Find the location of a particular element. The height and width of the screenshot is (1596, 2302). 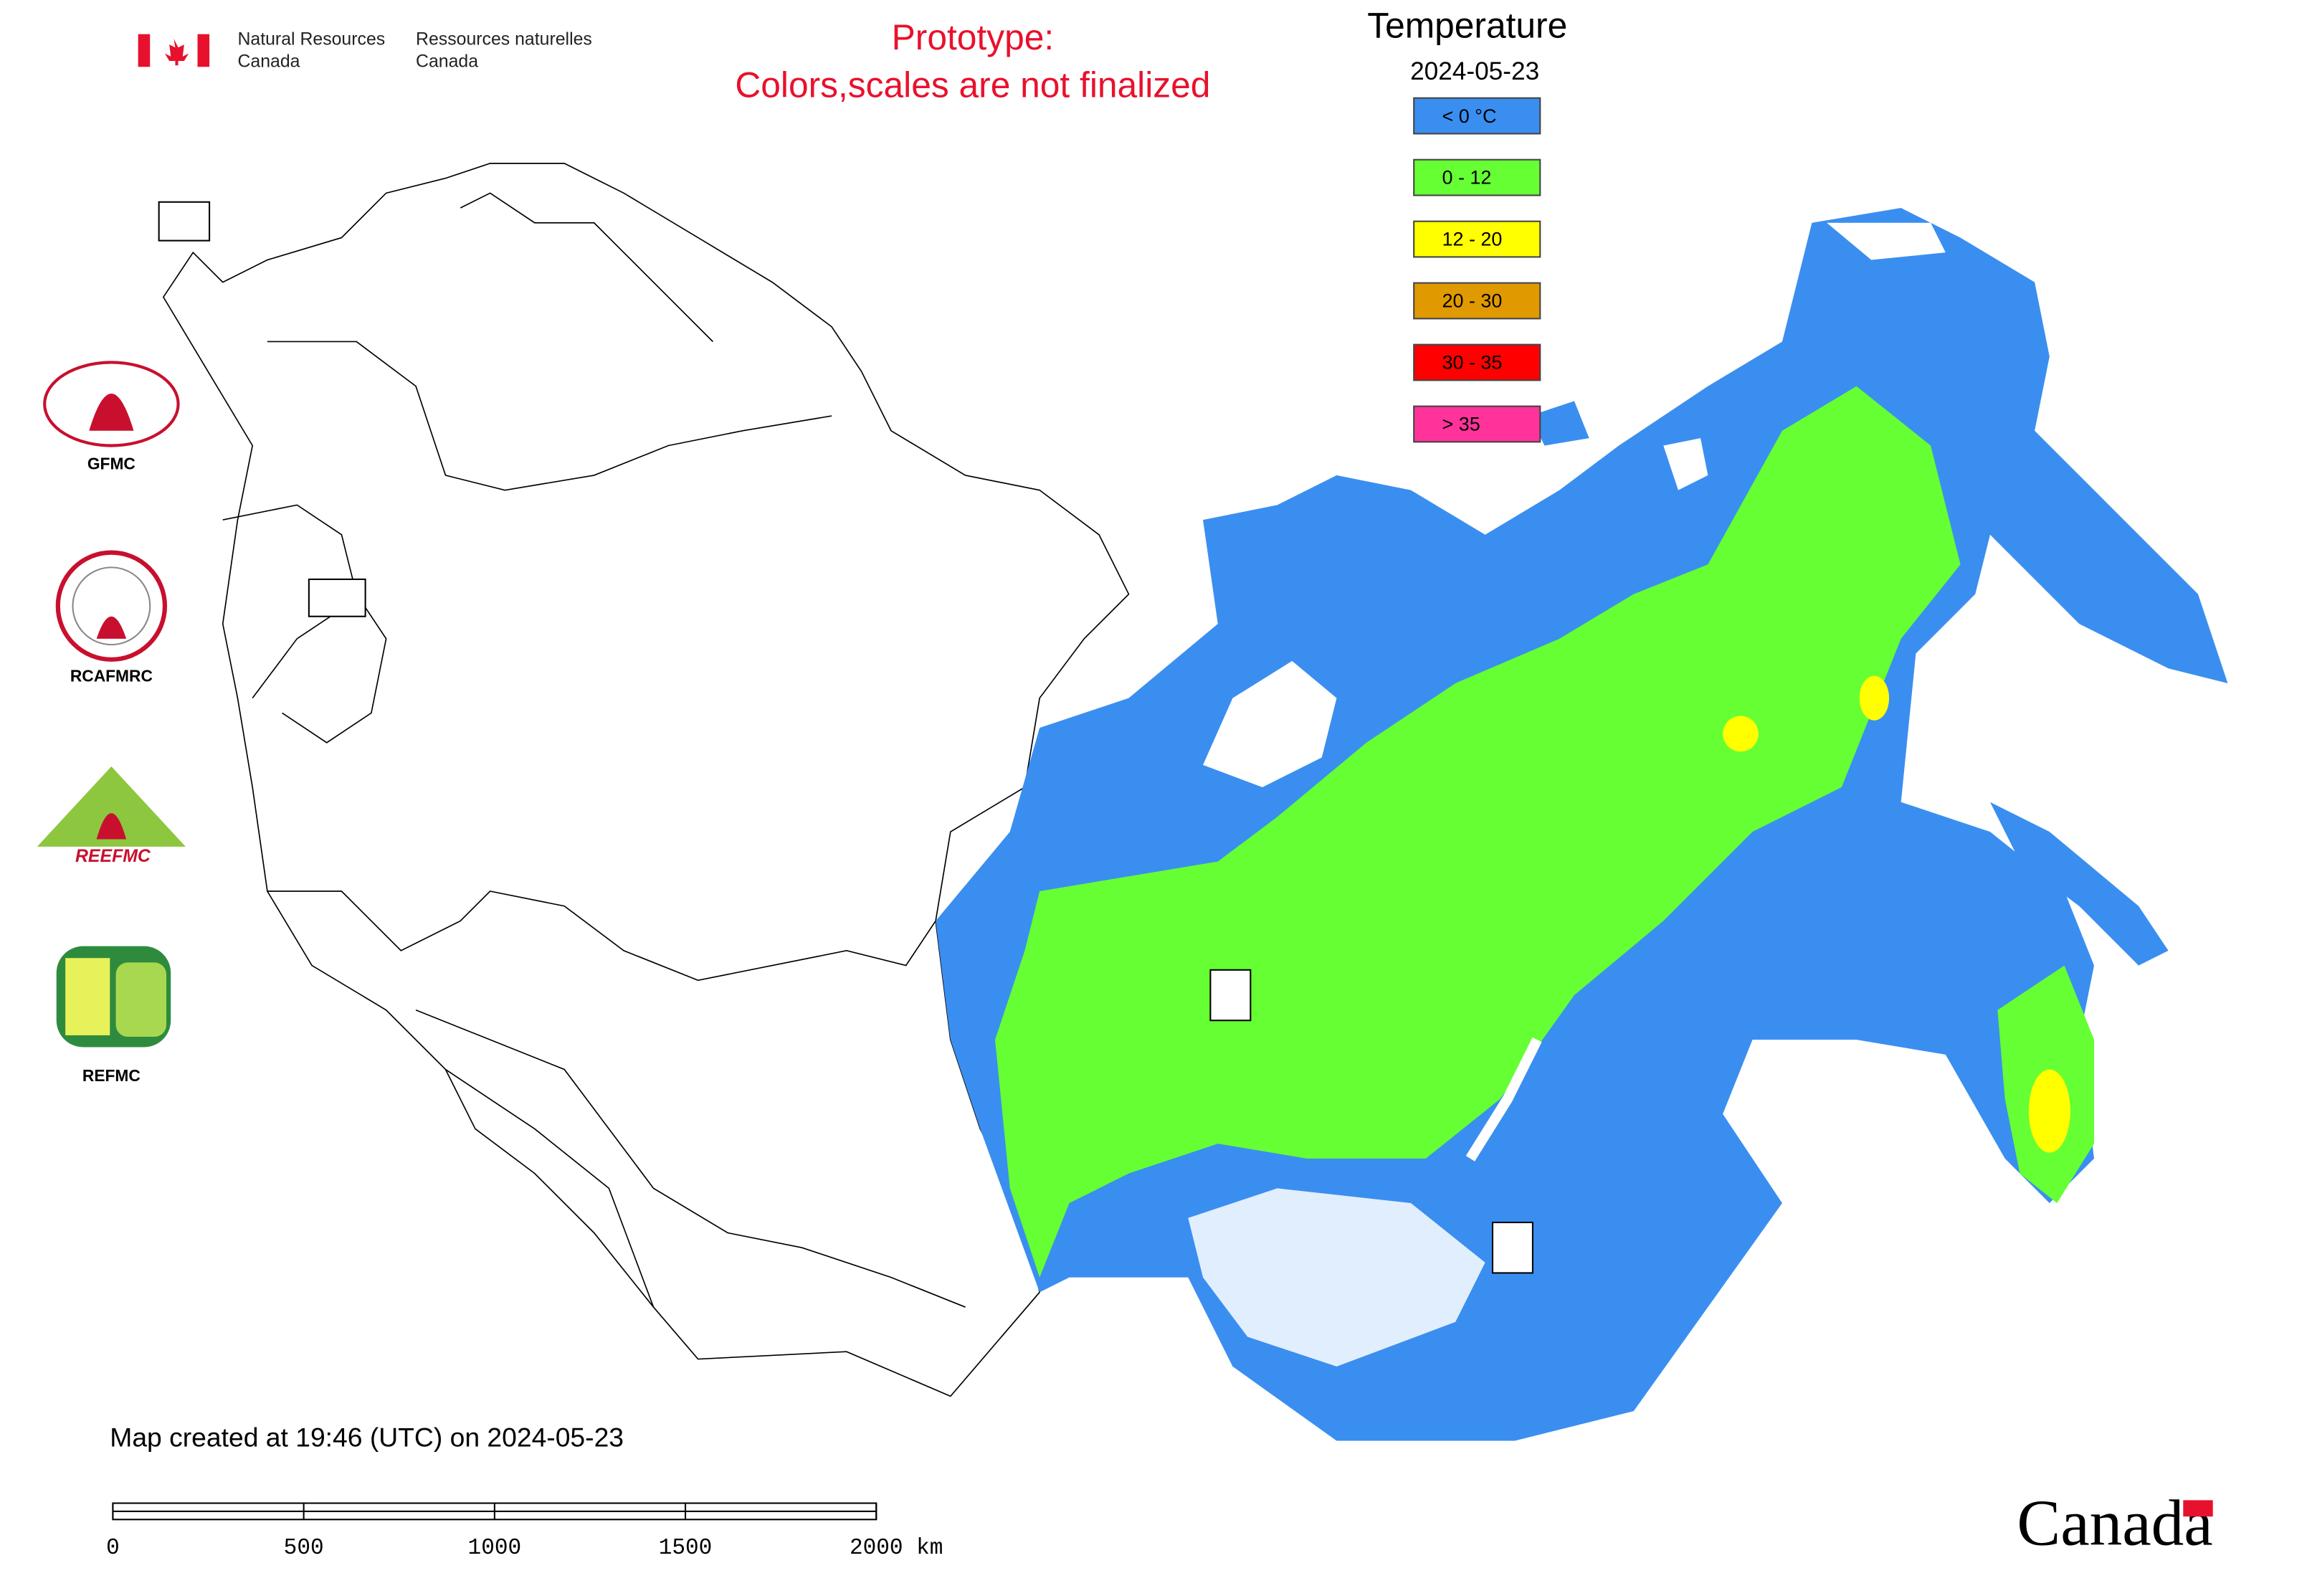

scale-label: 1500 is located at coordinates (686, 1548).